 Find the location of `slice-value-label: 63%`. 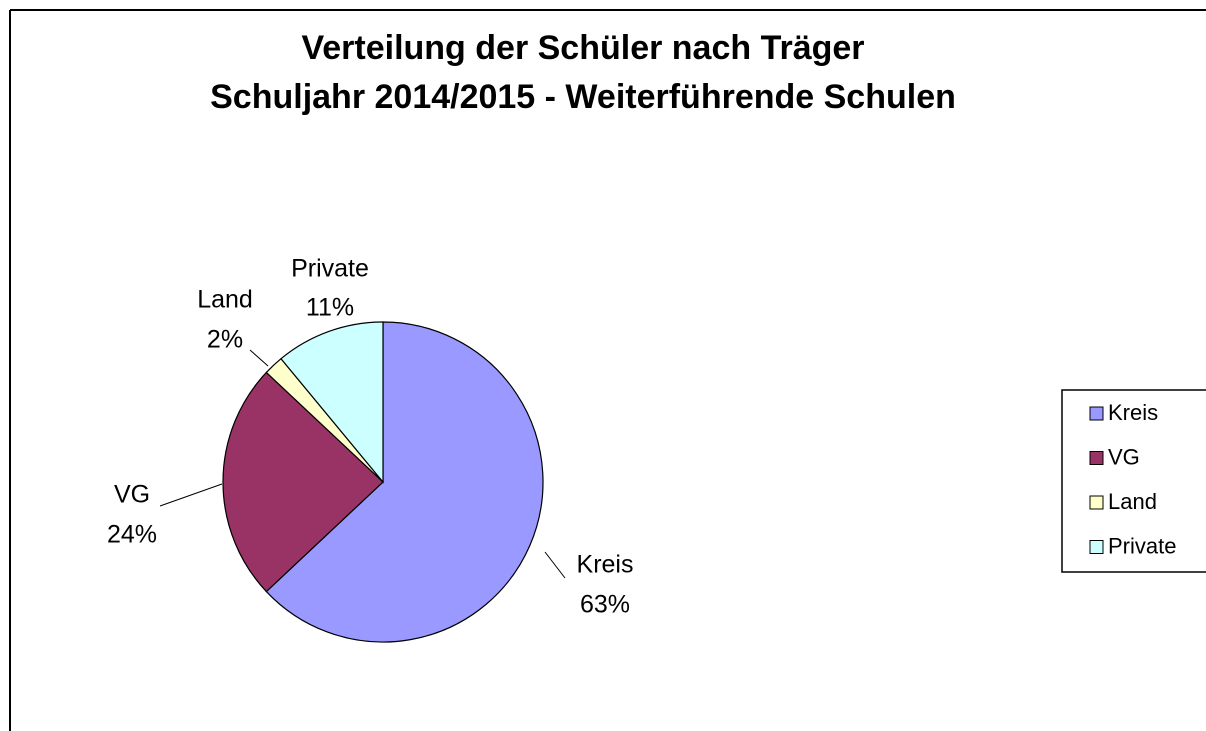

slice-value-label: 63% is located at coordinates (605, 605).